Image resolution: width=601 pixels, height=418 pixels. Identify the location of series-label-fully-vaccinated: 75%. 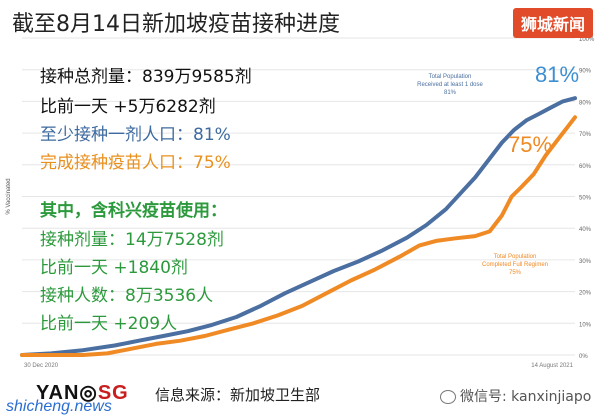
(515, 273).